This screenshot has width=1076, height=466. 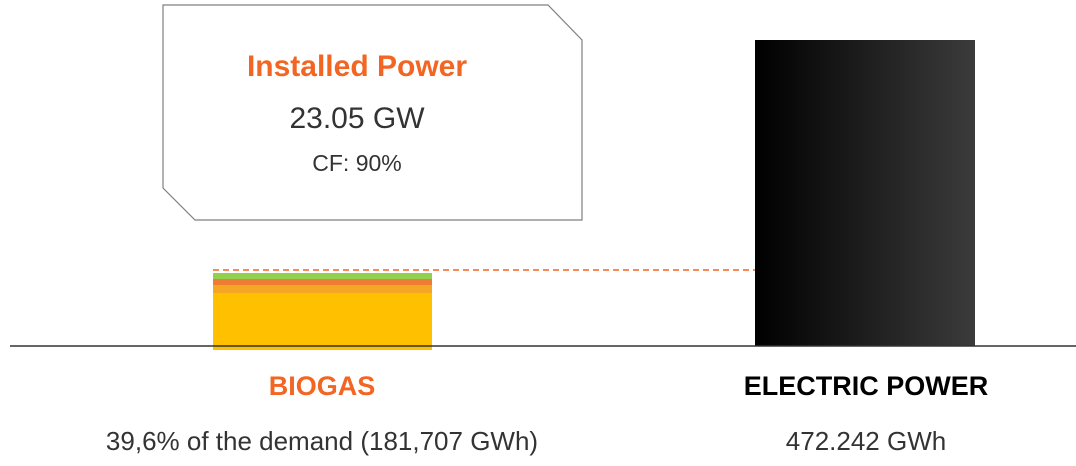 What do you see at coordinates (356, 163) in the screenshot?
I see `callout-cf: CF: 90%` at bounding box center [356, 163].